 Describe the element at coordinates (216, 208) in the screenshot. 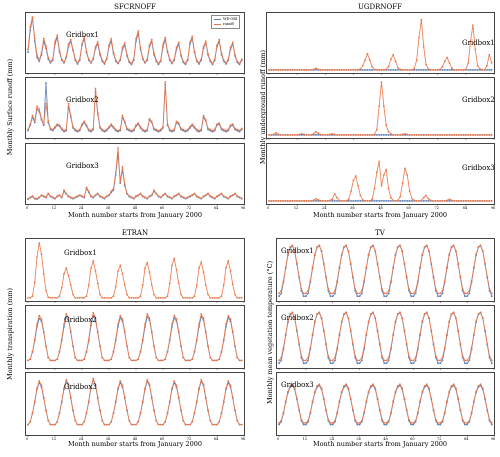

I see `sfcrnoff-x-tick-label: 84` at that location.